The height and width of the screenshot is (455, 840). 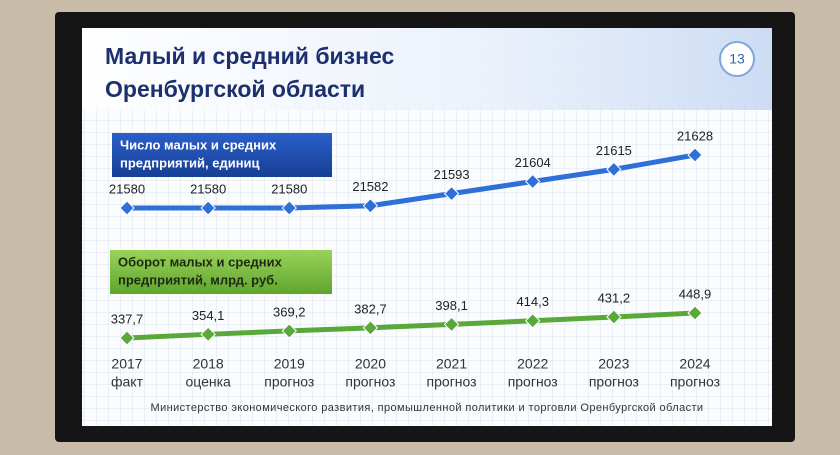 What do you see at coordinates (427, 69) in the screenshot?
I see `header-band` at bounding box center [427, 69].